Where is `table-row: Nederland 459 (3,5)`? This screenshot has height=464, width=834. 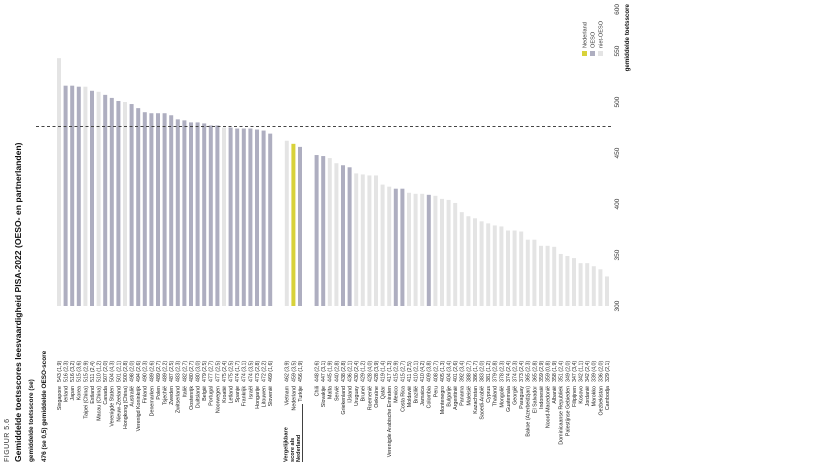 table-row: Nederland 459 (3,5) is located at coordinates (294, 276).